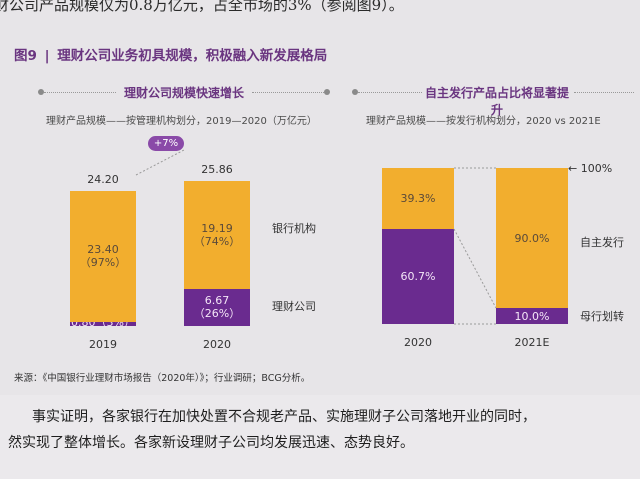  What do you see at coordinates (217, 170) in the screenshot?
I see `bar-total-label: 25.86` at bounding box center [217, 170].